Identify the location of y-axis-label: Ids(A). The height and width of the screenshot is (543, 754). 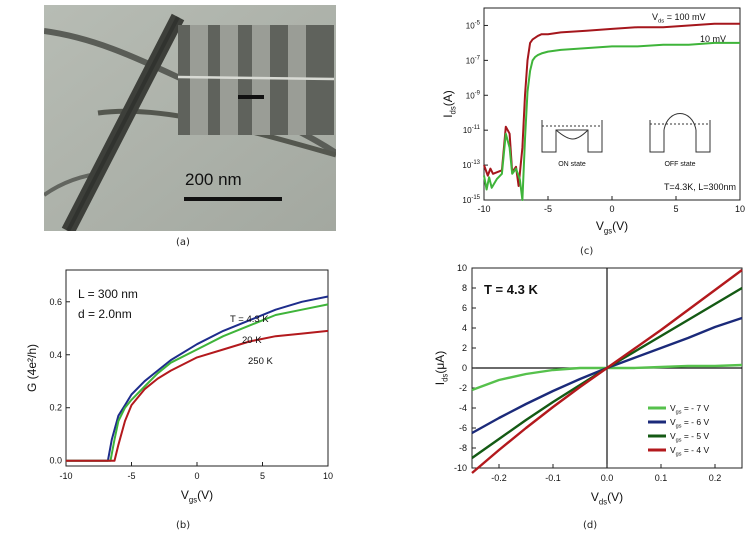
(449, 104).